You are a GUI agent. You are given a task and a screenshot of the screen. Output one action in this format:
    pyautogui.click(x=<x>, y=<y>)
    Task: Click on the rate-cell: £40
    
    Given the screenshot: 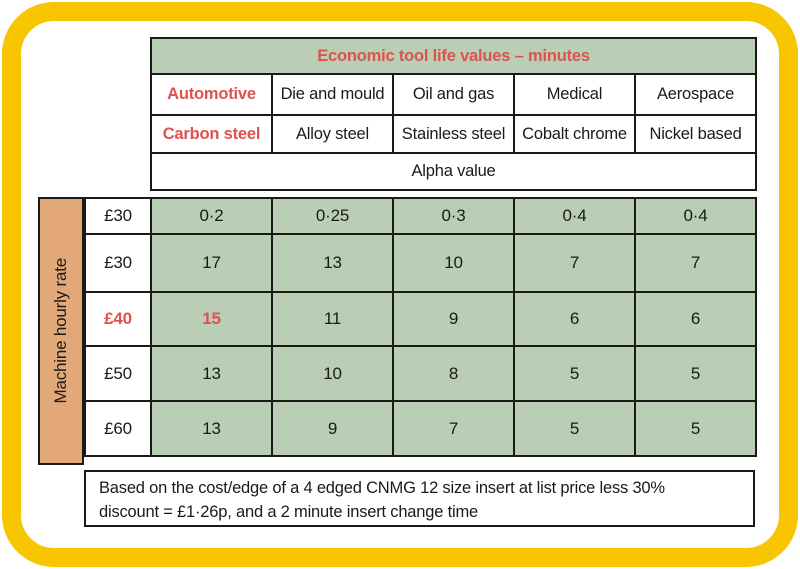 What is the action you would take?
    pyautogui.click(x=118, y=319)
    